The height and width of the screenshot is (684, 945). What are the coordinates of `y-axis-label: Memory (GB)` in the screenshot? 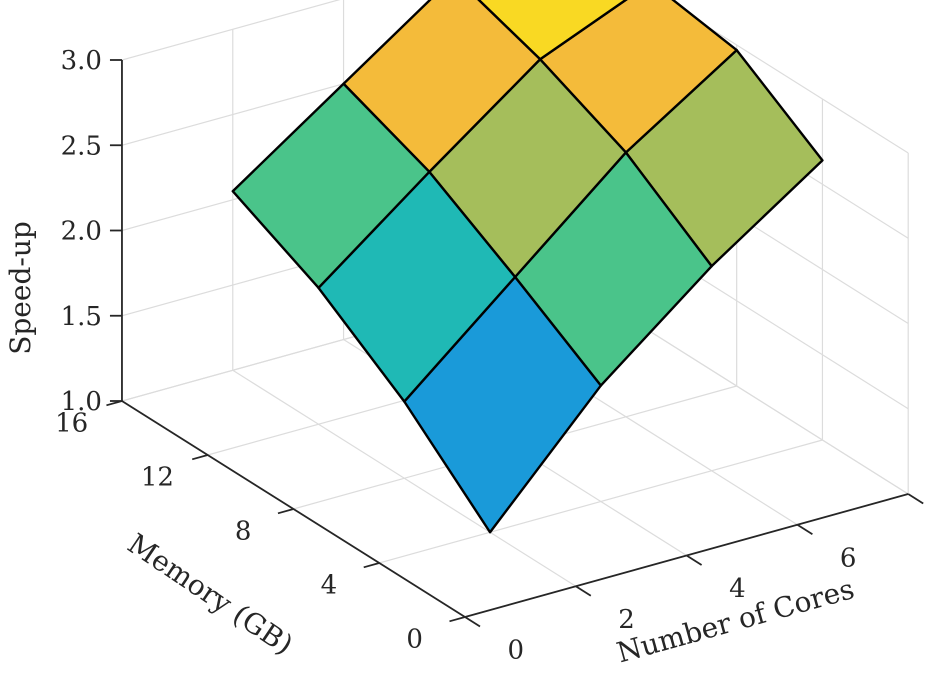 It's located at (210, 594).